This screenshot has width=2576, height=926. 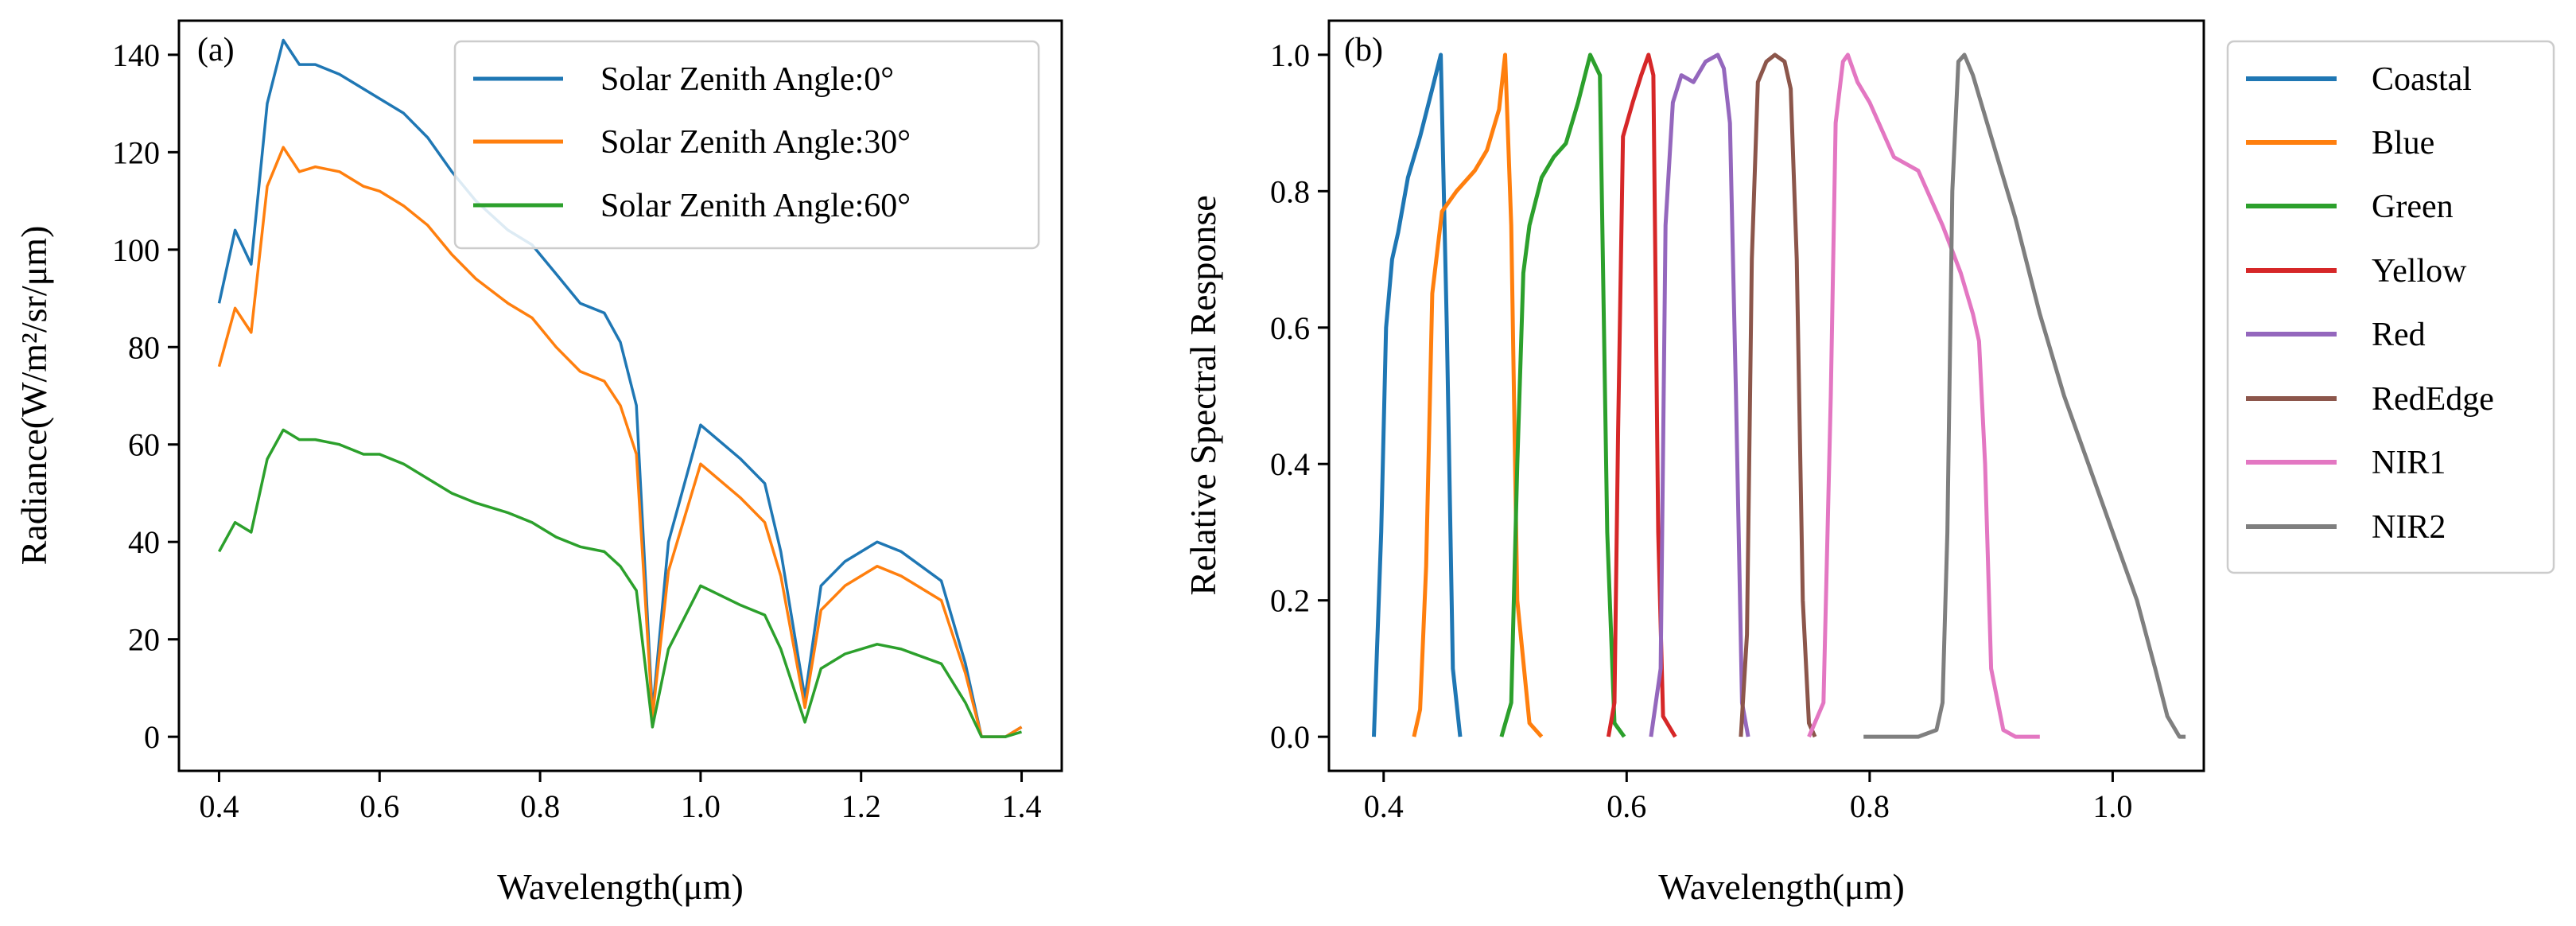 I want to click on panel-b-legend-box, so click(x=2390, y=307).